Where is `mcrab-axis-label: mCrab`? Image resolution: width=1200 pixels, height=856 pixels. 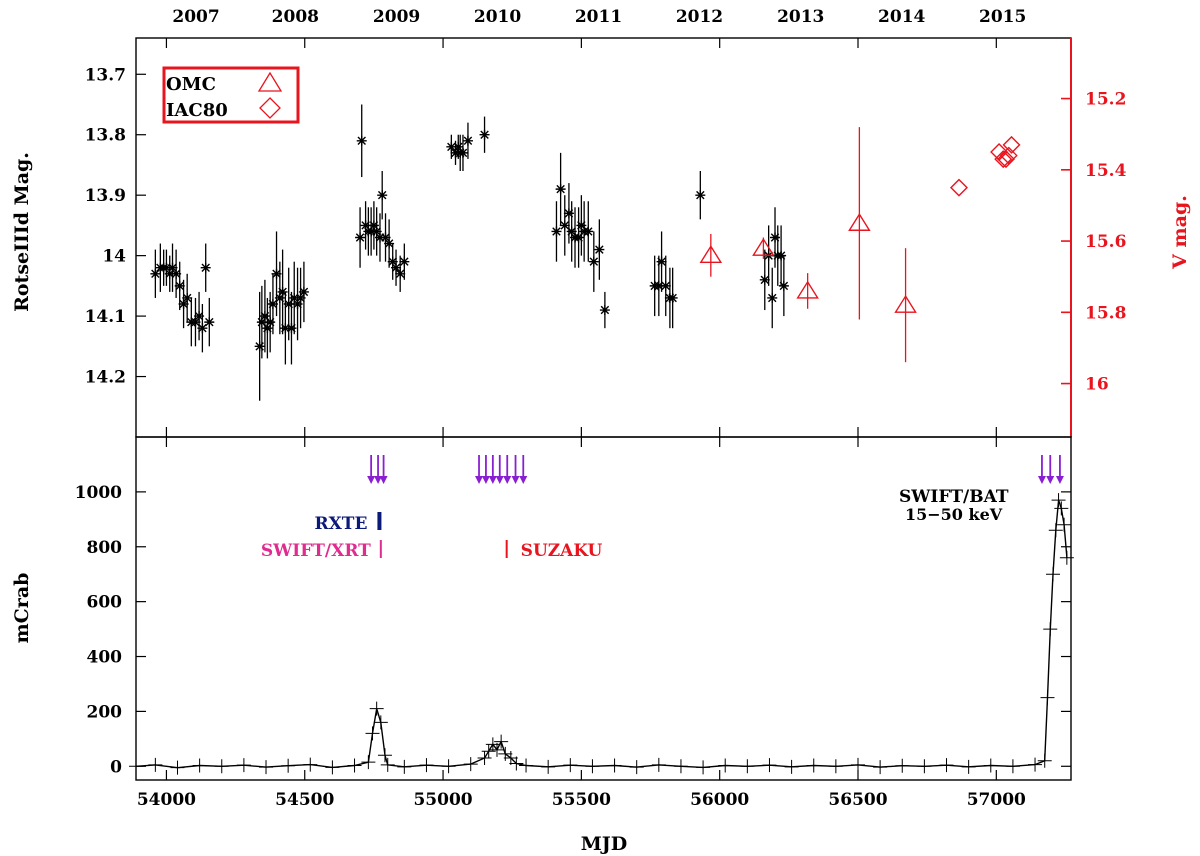 mcrab-axis-label: mCrab is located at coordinates (22, 608).